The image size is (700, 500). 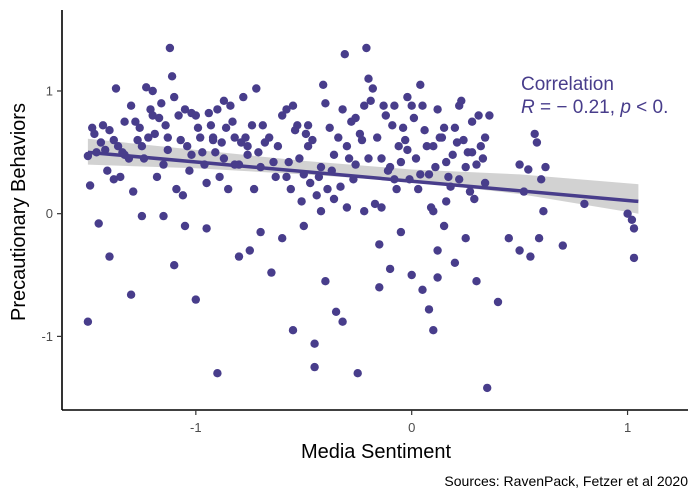 What do you see at coordinates (49, 90) in the screenshot?
I see `y-tick-label: 1` at bounding box center [49, 90].